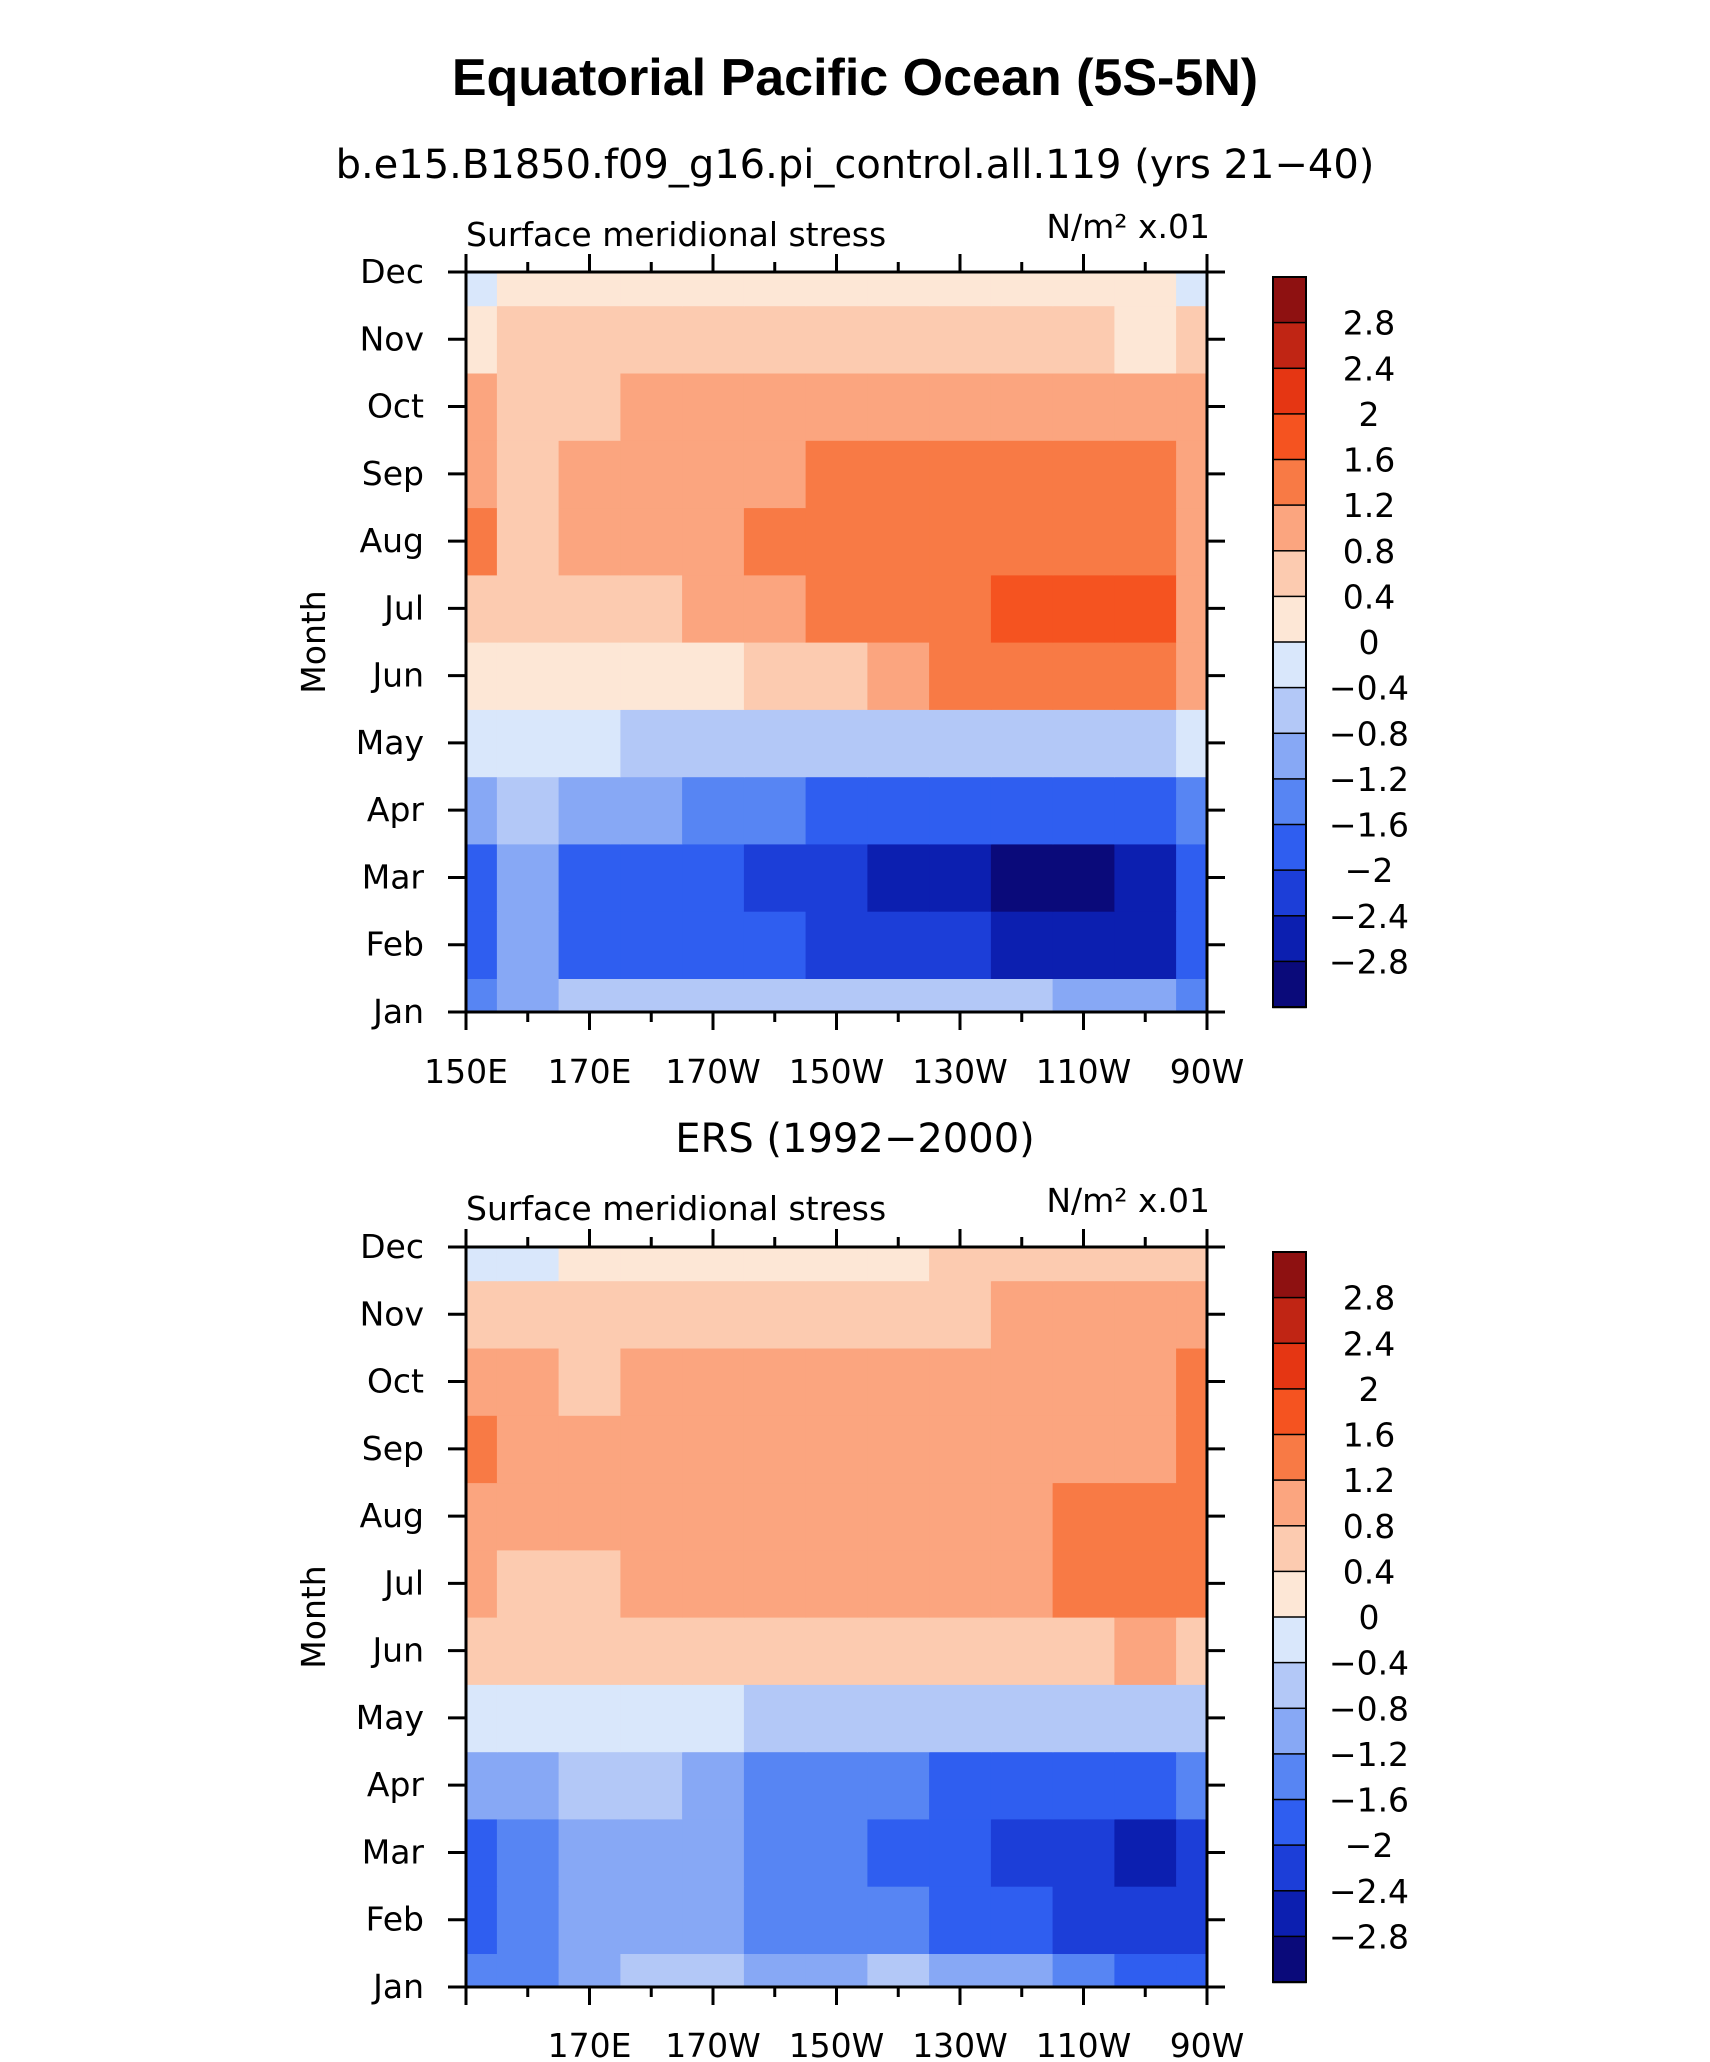 The image size is (1710, 2062). Describe the element at coordinates (395, 1381) in the screenshot. I see `y-tick-label: Oct` at that location.